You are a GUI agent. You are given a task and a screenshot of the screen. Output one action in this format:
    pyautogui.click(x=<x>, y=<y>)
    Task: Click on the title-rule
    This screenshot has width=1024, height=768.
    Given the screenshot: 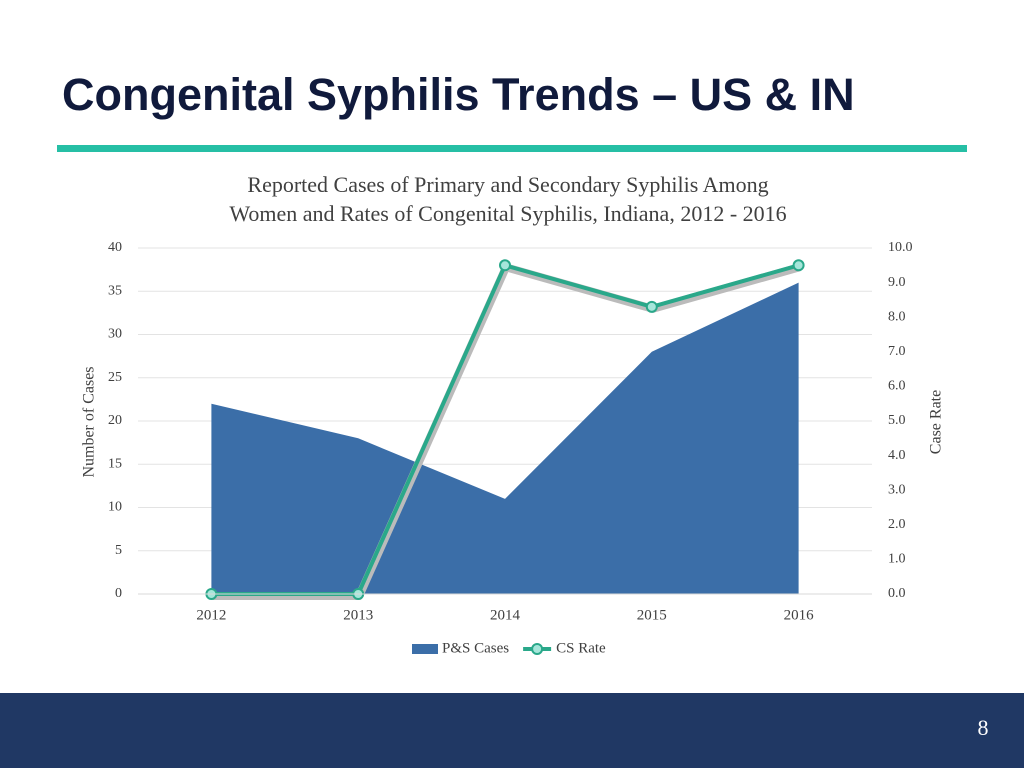 What is the action you would take?
    pyautogui.click(x=512, y=148)
    